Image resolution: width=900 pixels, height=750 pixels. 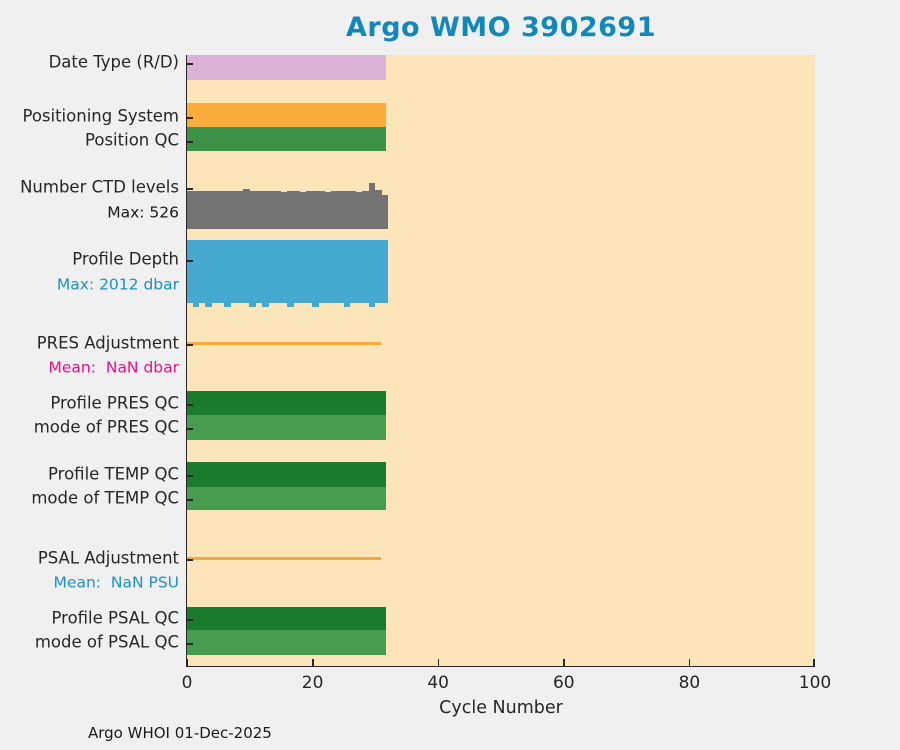 What do you see at coordinates (108, 558) in the screenshot?
I see `row-label-psal_adjustment: PSAL Adjustment` at bounding box center [108, 558].